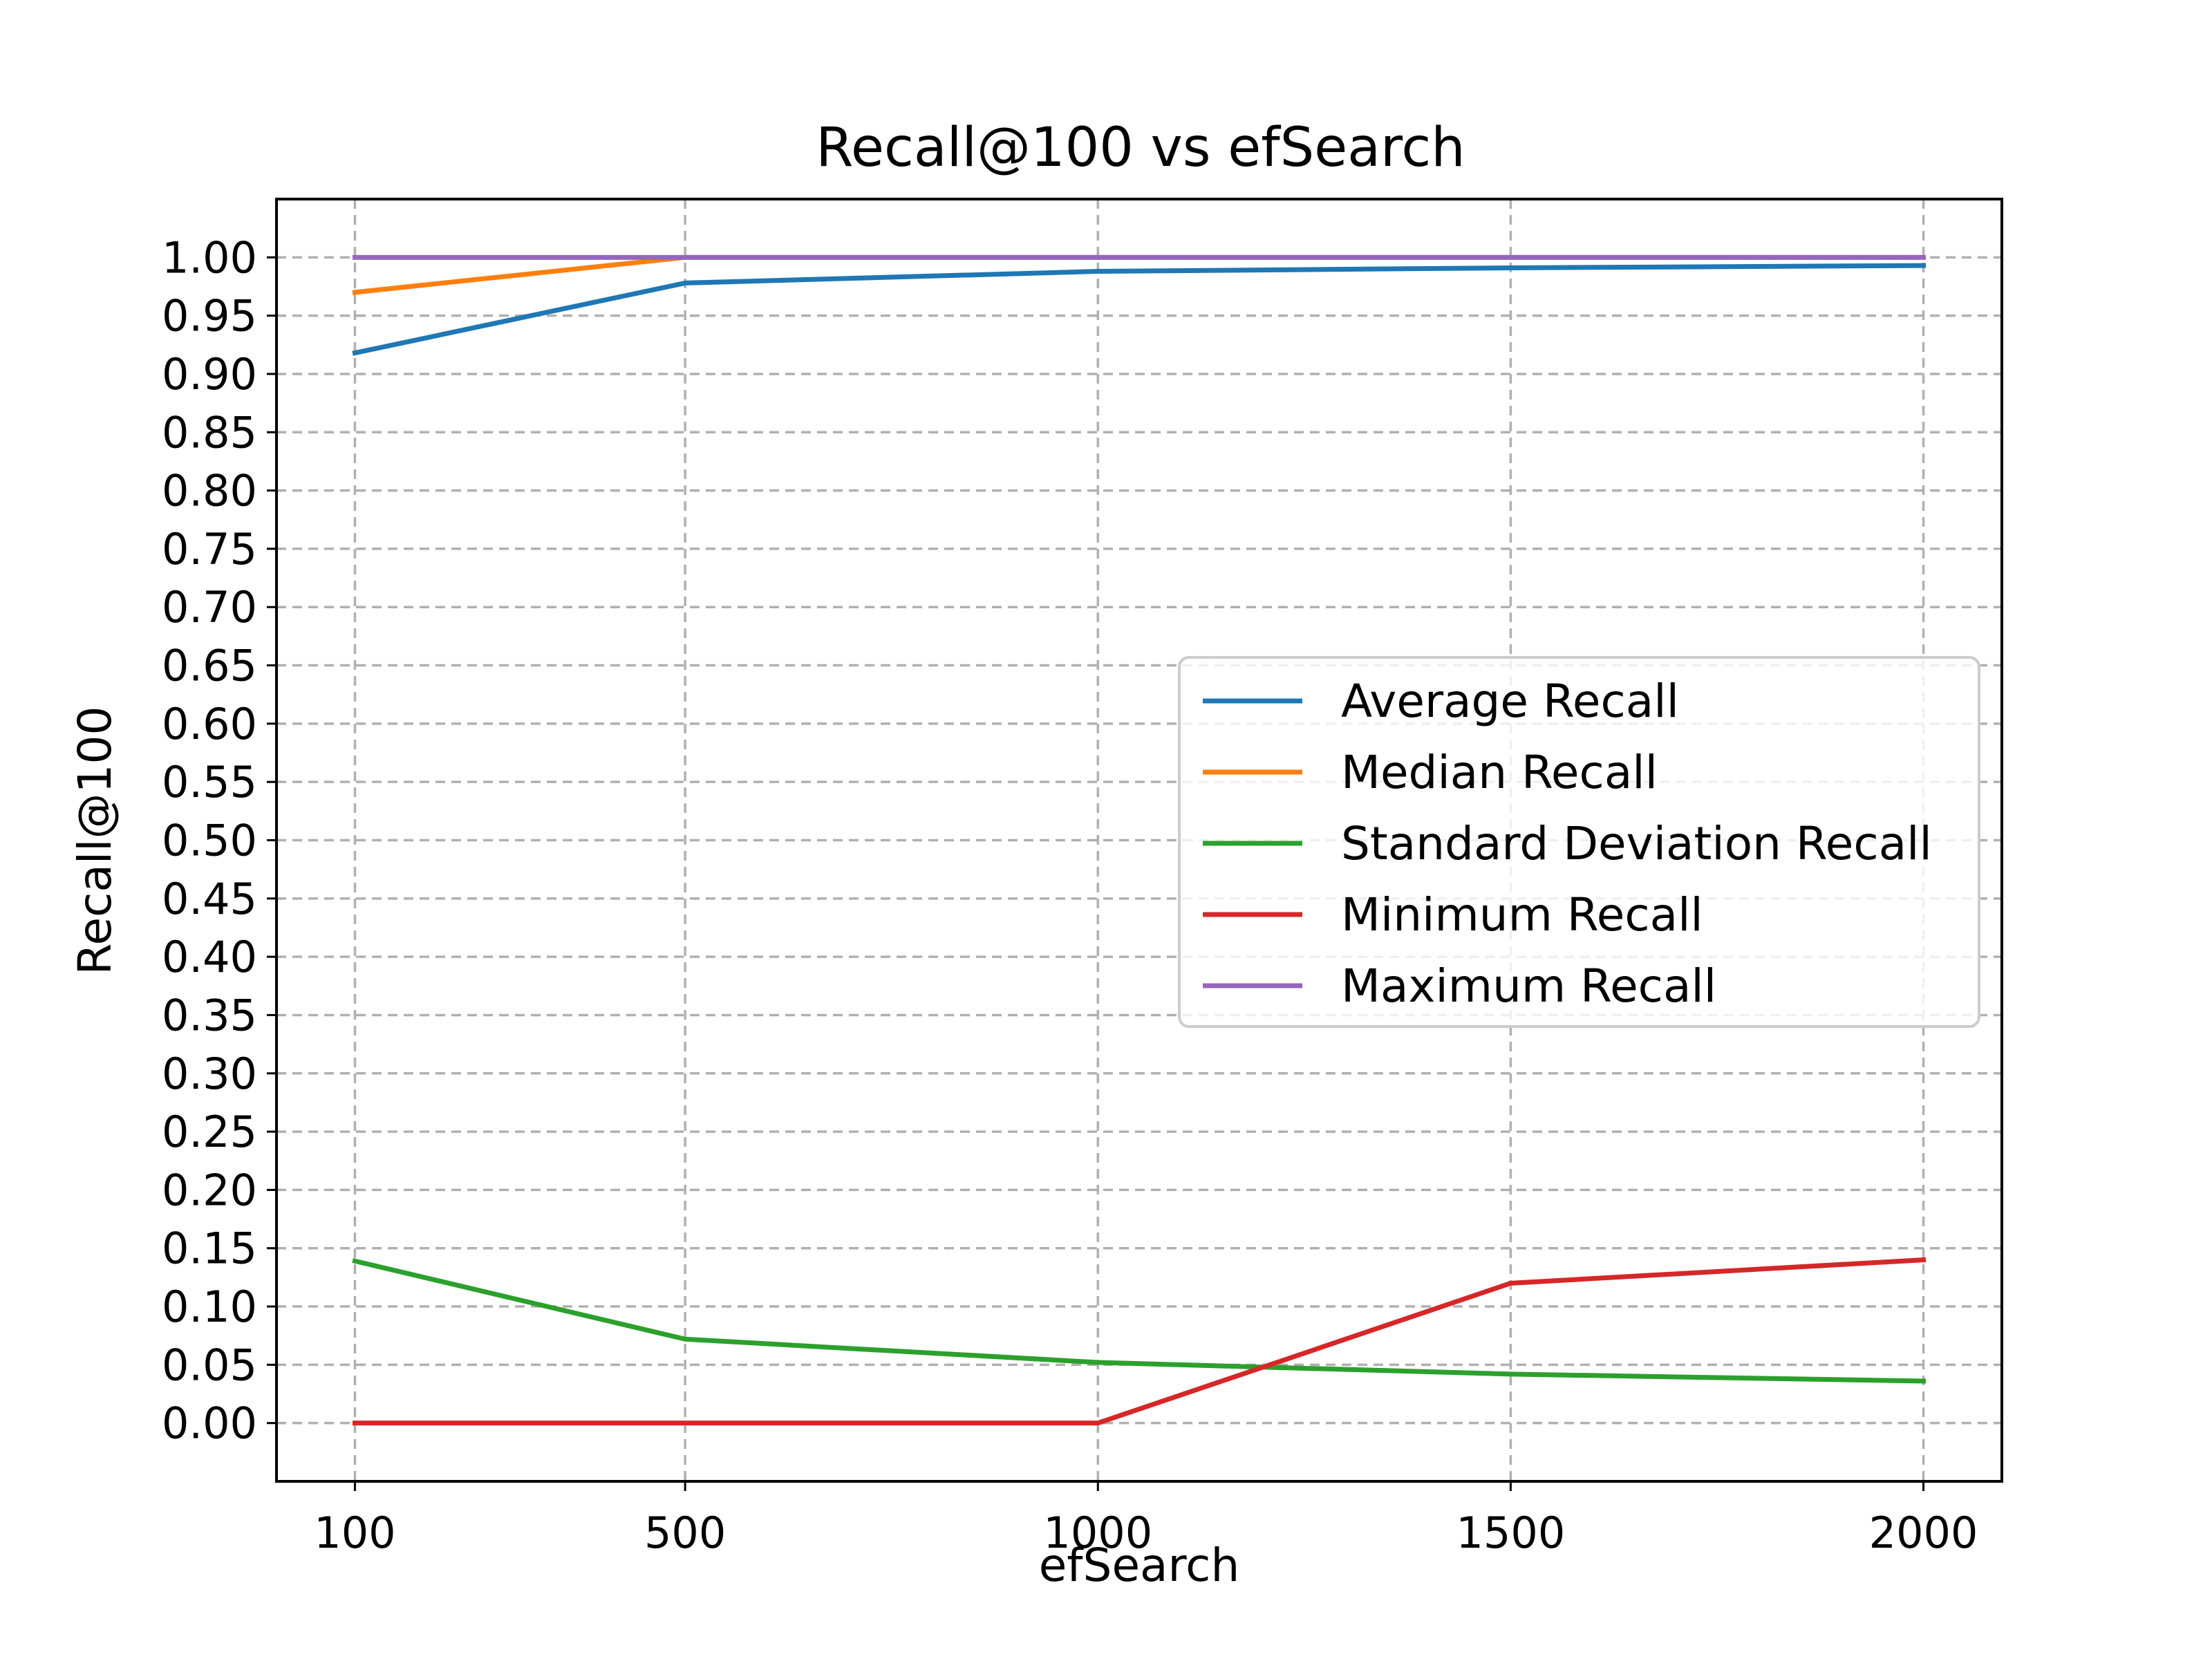  I want to click on y-tick-label: 0.00, so click(209, 1423).